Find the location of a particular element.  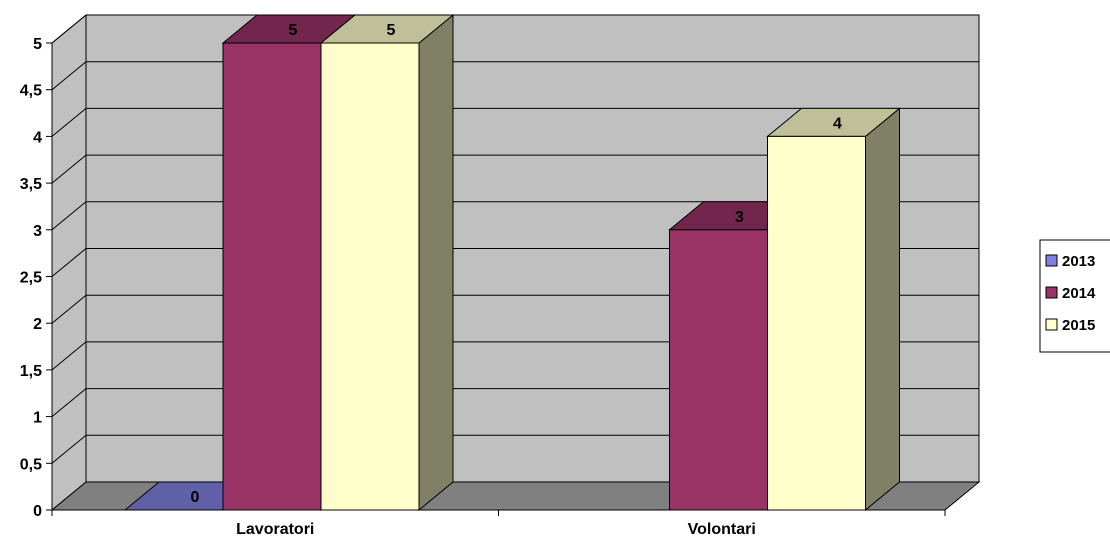

category-label: Lavoratori is located at coordinates (275, 529).